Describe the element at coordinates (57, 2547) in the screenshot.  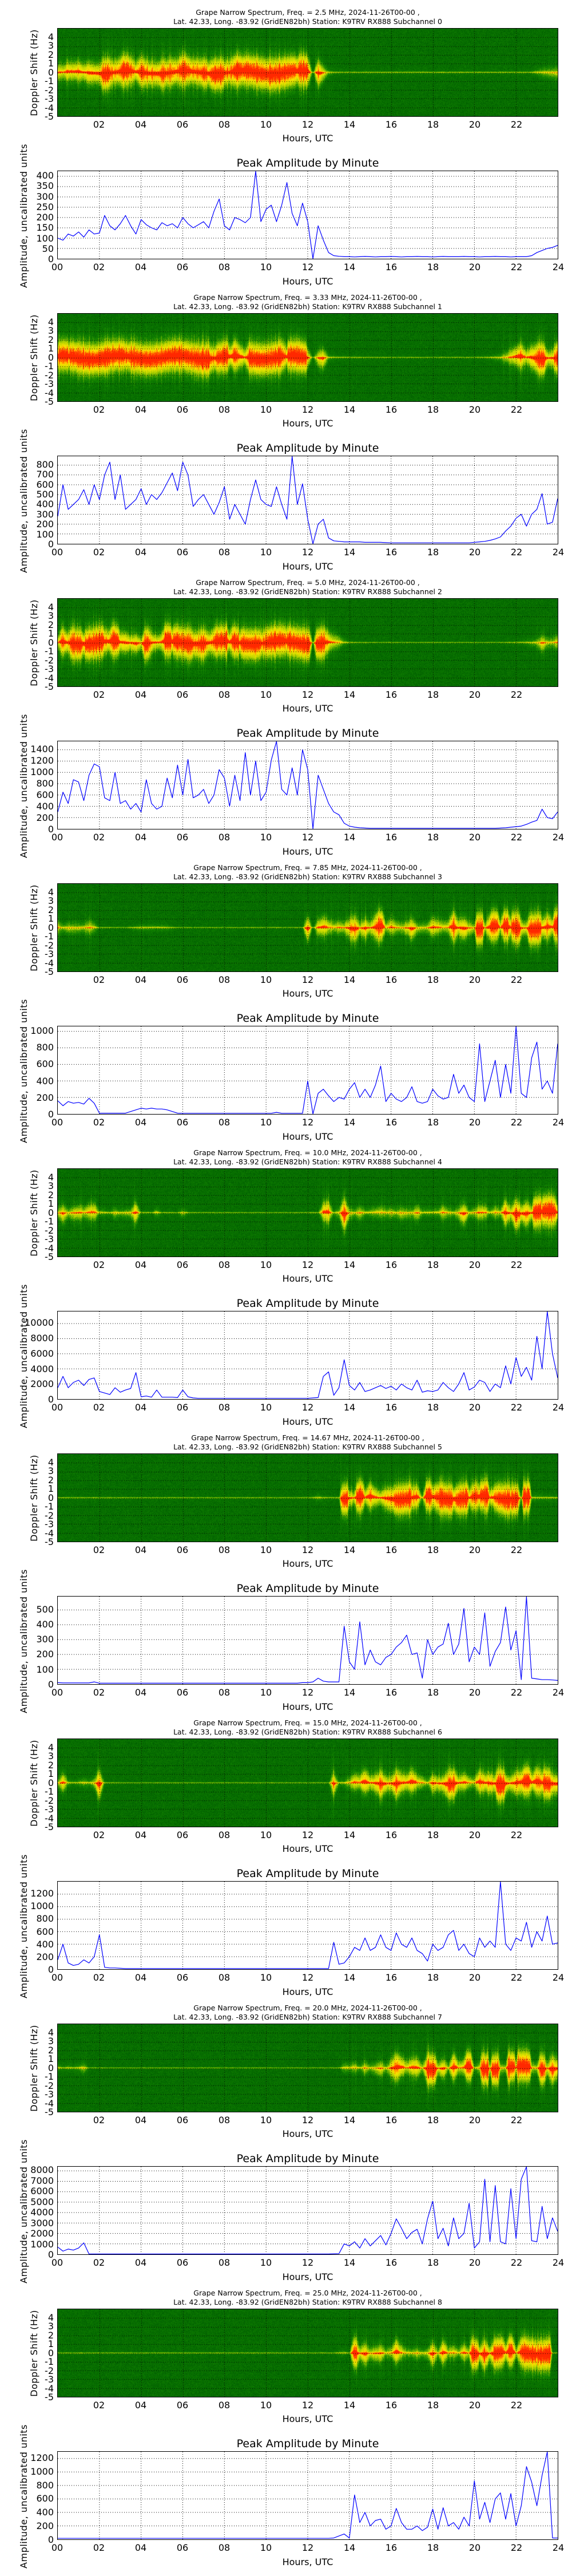
I see `amplitude-x-tick-label: 00` at that location.